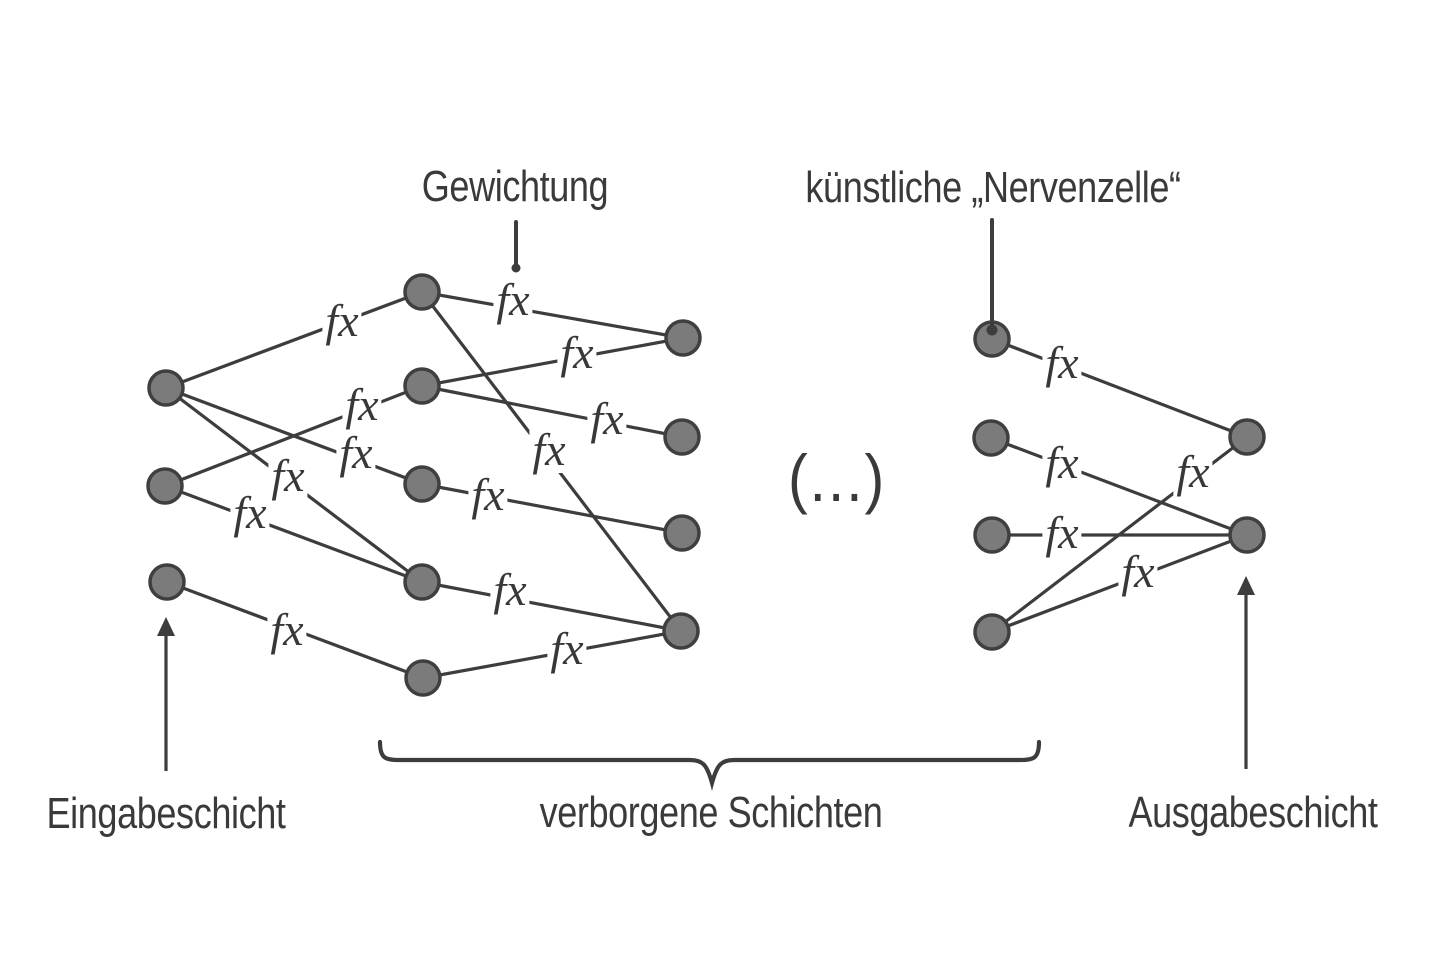 The image size is (1440, 960). Describe the element at coordinates (293, 534) in the screenshot. I see `edge-input2-to-hidden14` at that location.